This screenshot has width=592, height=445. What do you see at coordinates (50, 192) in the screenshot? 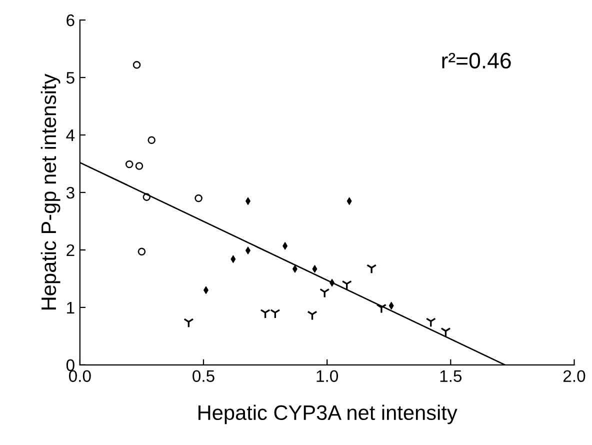
I see `y-axis-title: Hepatic P-gp net intensity` at bounding box center [50, 192].